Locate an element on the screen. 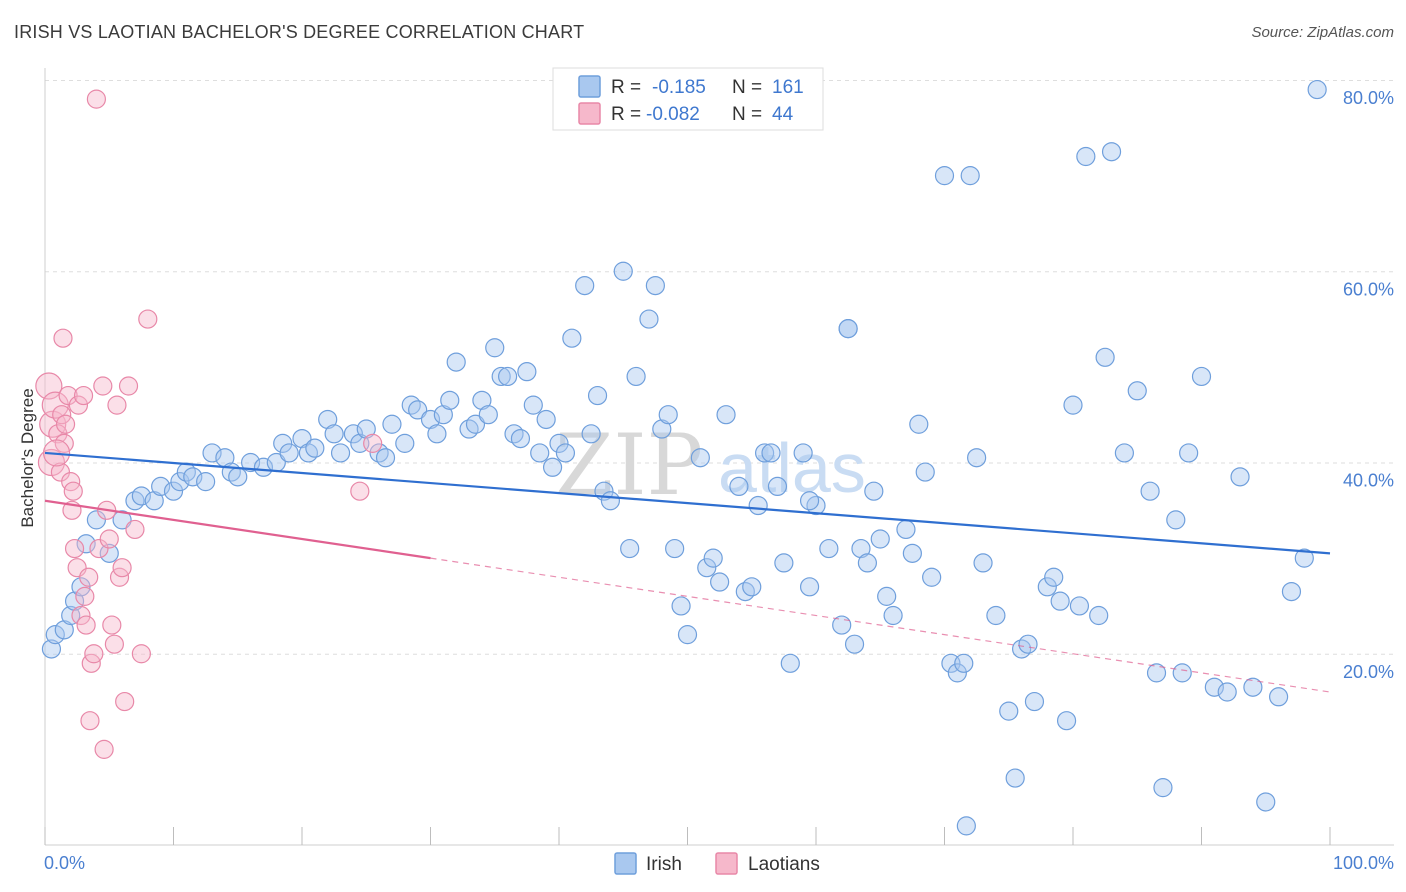  legend-bottom-irish-swatch is located at coordinates (625, 863).